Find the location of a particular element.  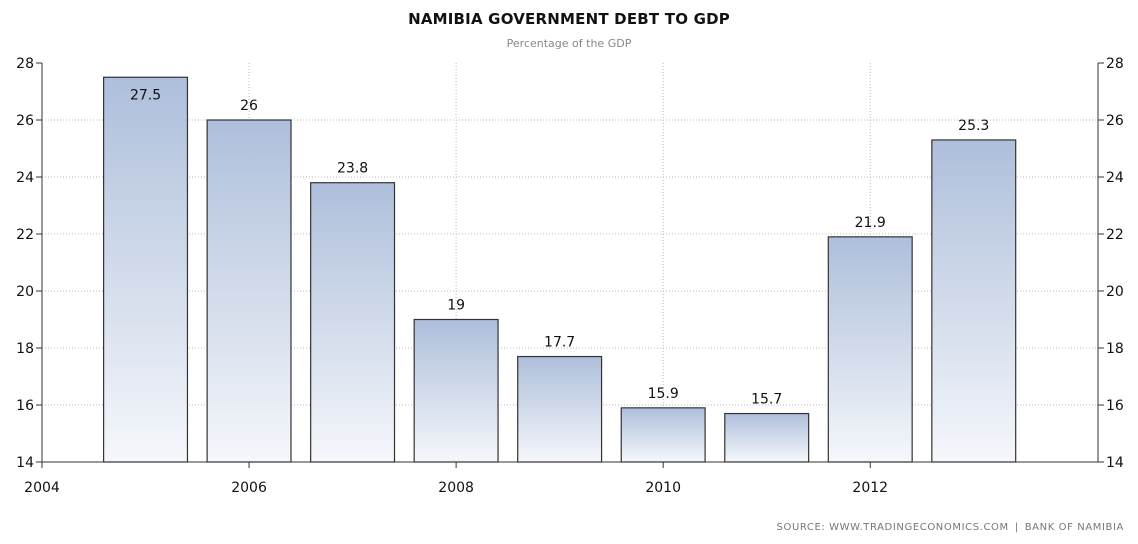

y-tick-label-left: 18 is located at coordinates (25, 349).